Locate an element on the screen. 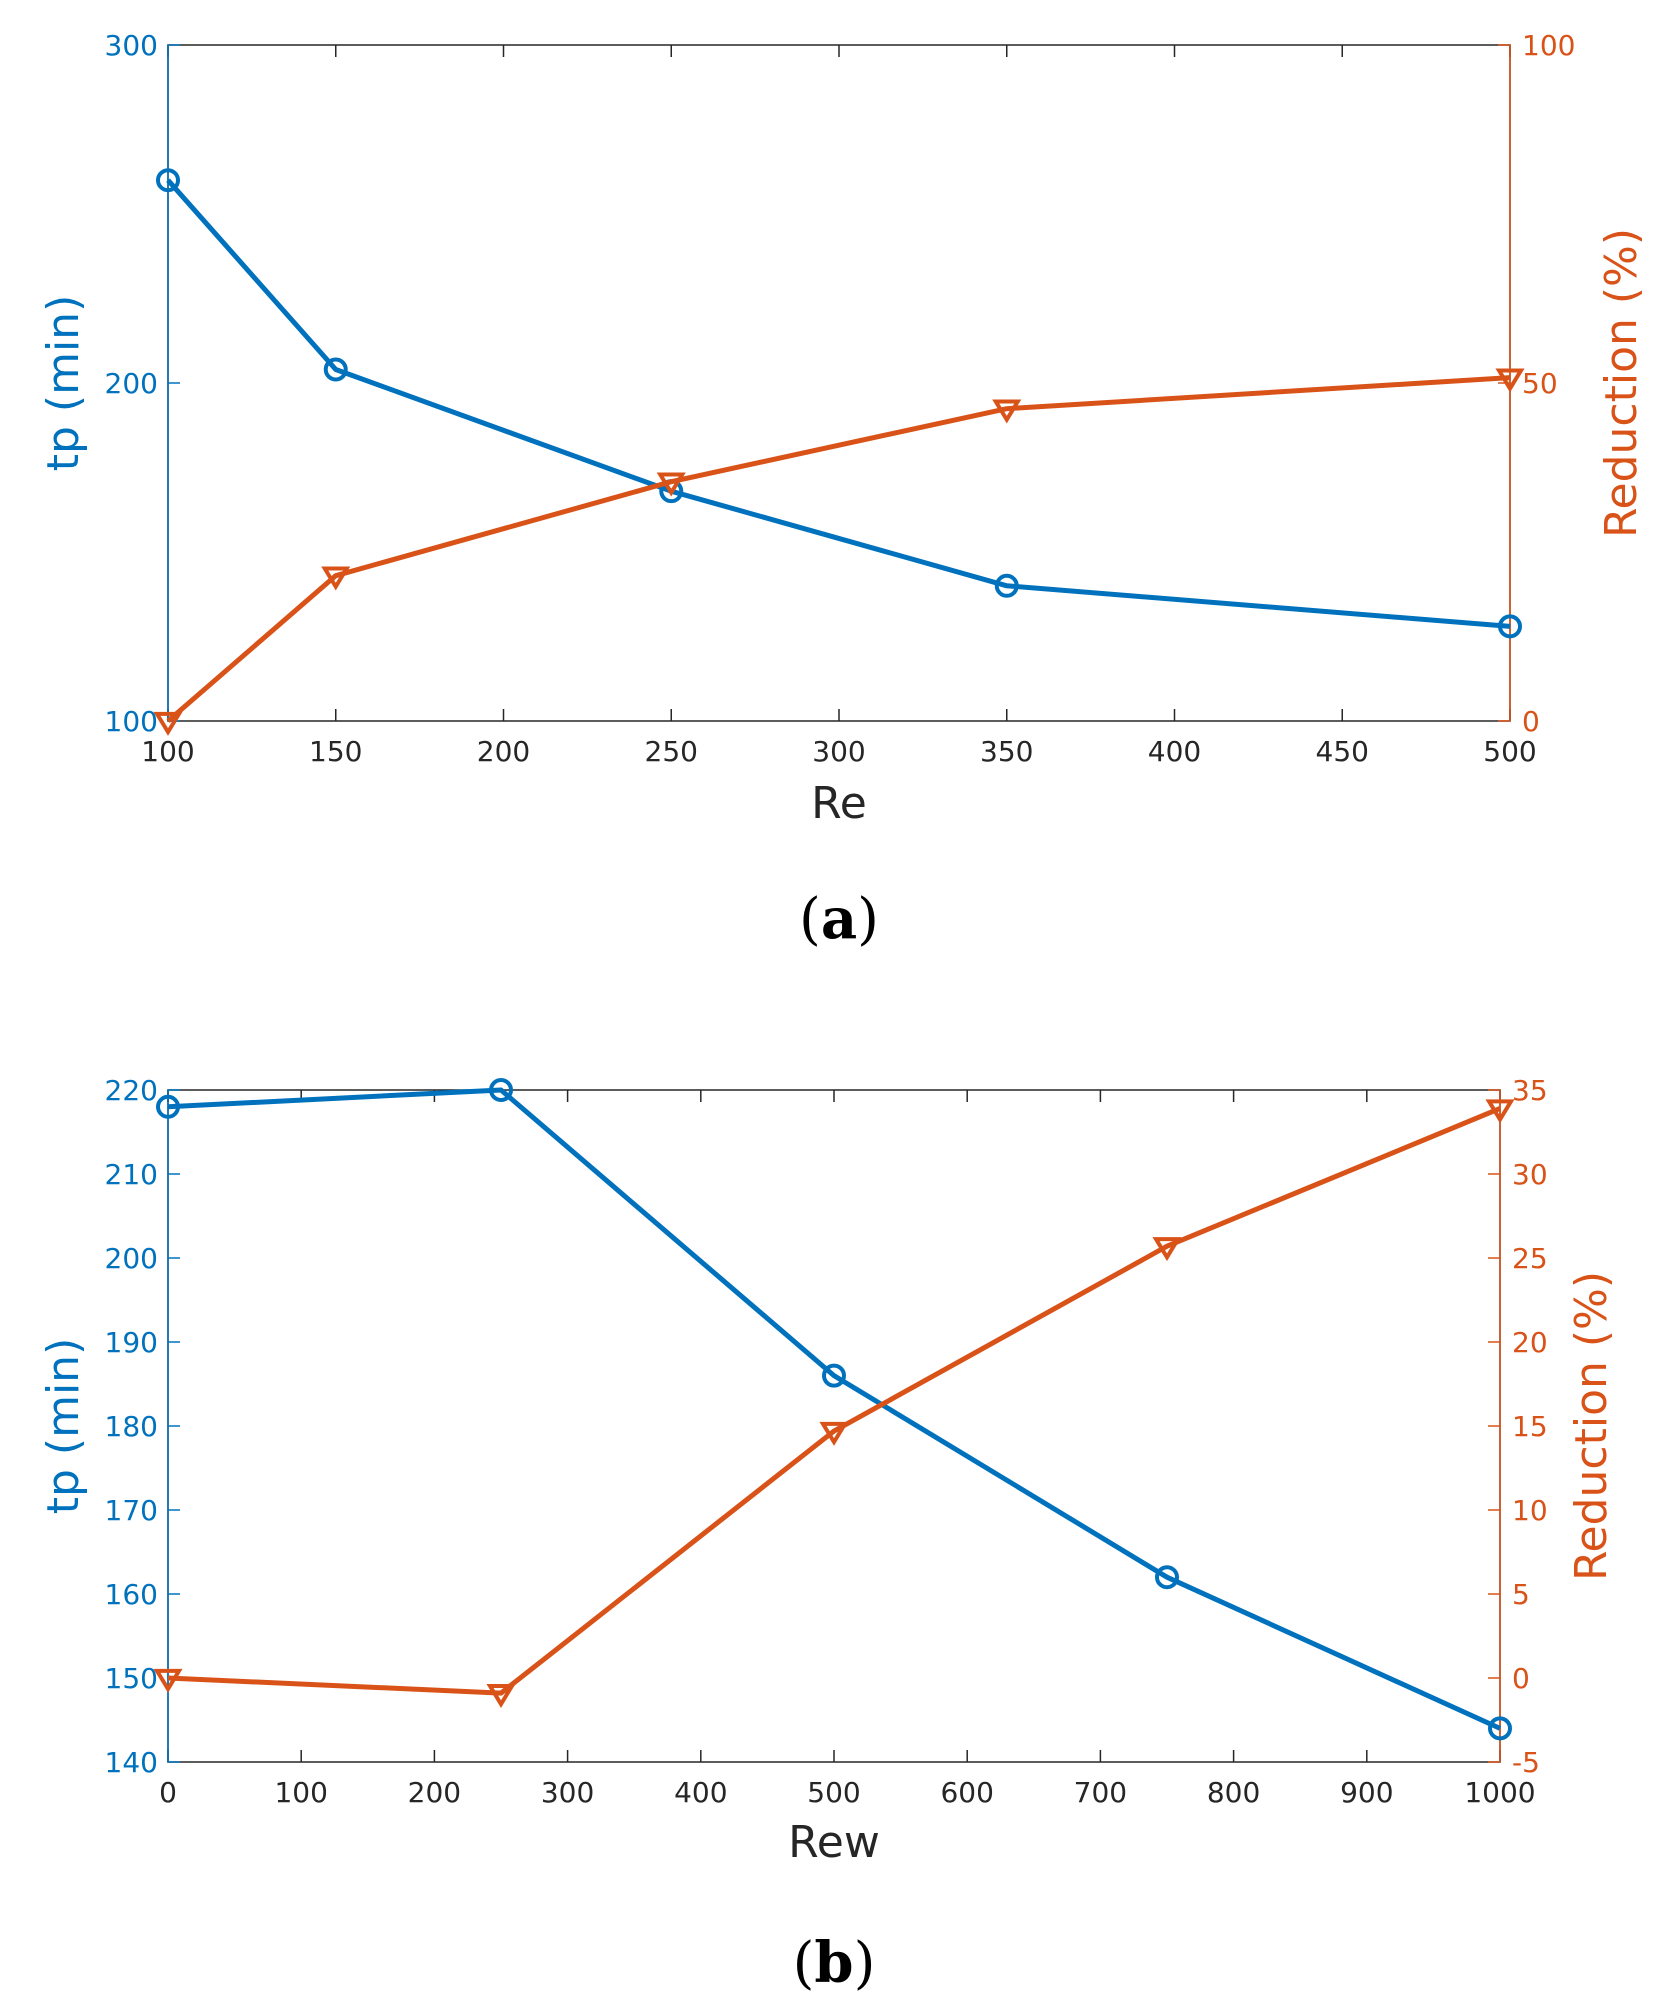 This screenshot has width=1673, height=2004. x-tick-label: 350 is located at coordinates (1006, 751).